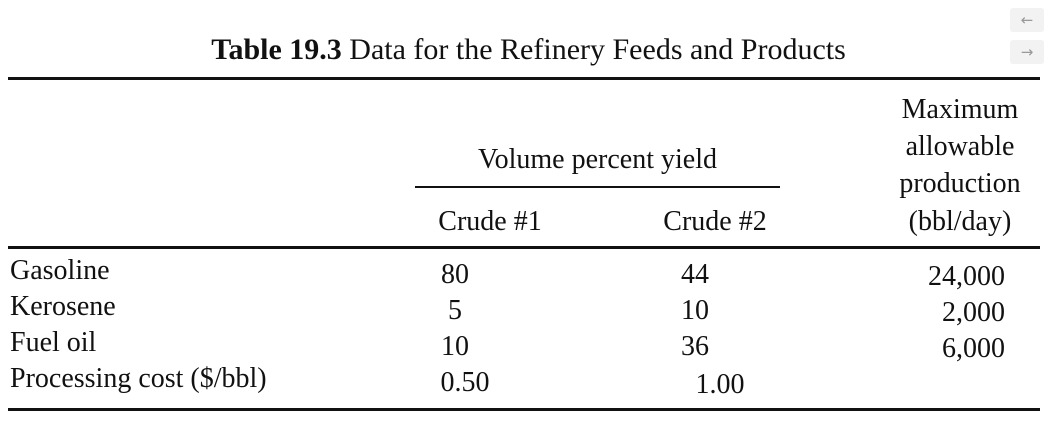 This screenshot has width=1057, height=422. Describe the element at coordinates (524, 247) in the screenshot. I see `header-rule` at that location.